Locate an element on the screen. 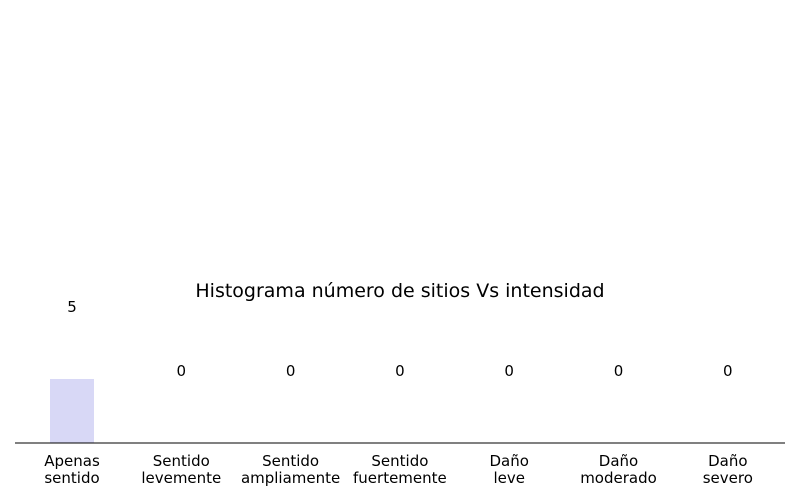  x-tick-label-2: Sentido ampliamente is located at coordinates (290, 469).